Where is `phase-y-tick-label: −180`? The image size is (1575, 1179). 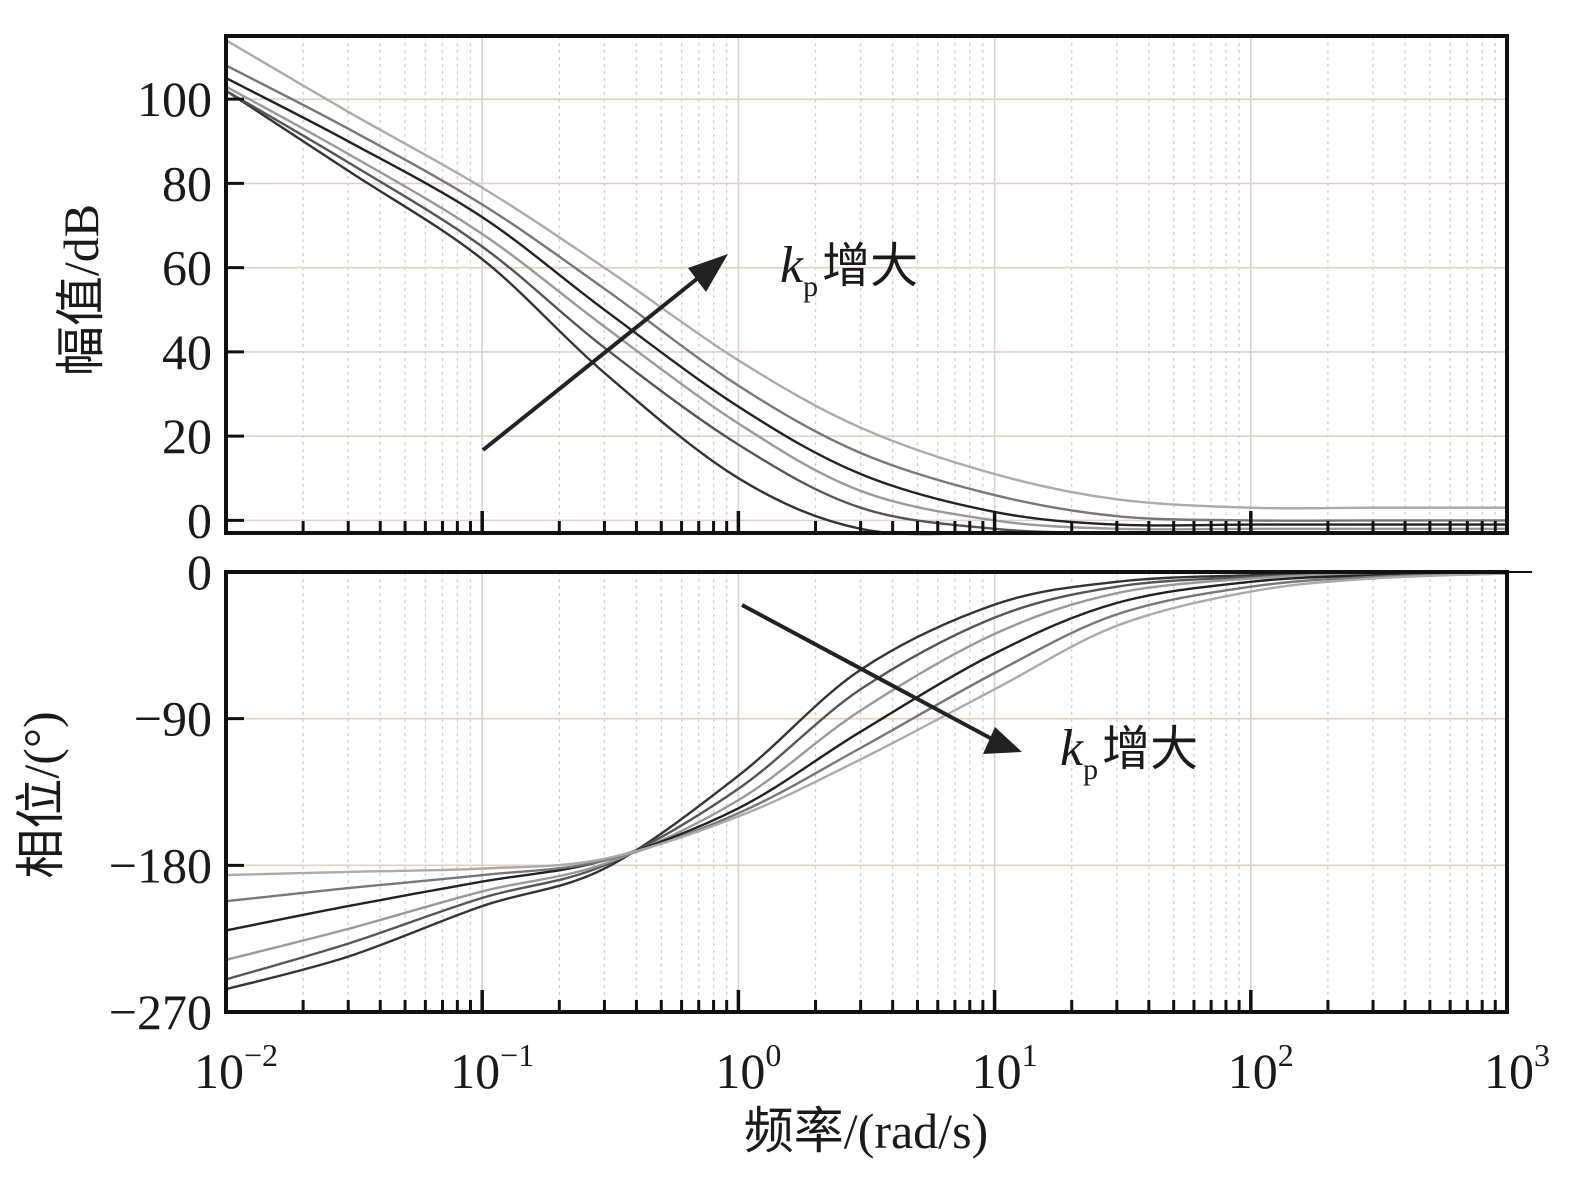
phase-y-tick-label: −180 is located at coordinates (160, 865).